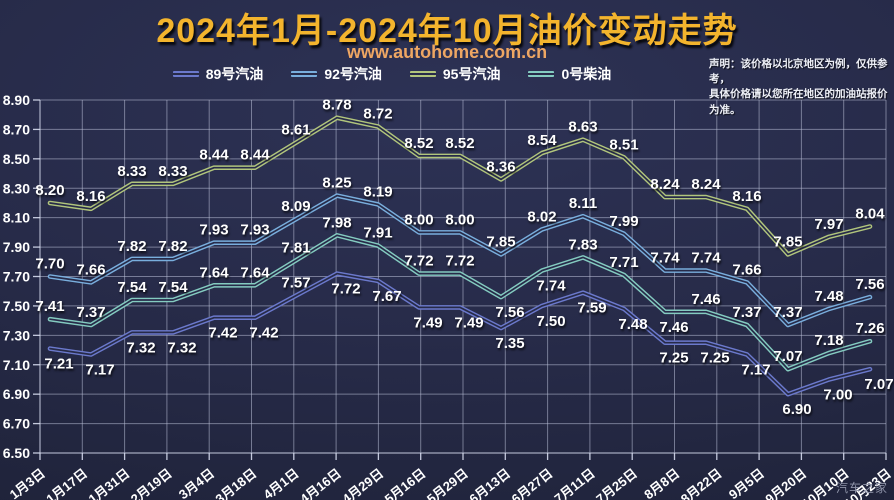 This screenshot has width=894, height=500. What do you see at coordinates (673, 327) in the screenshot?
I see `data-label-diesel-0: 7.46` at bounding box center [673, 327].